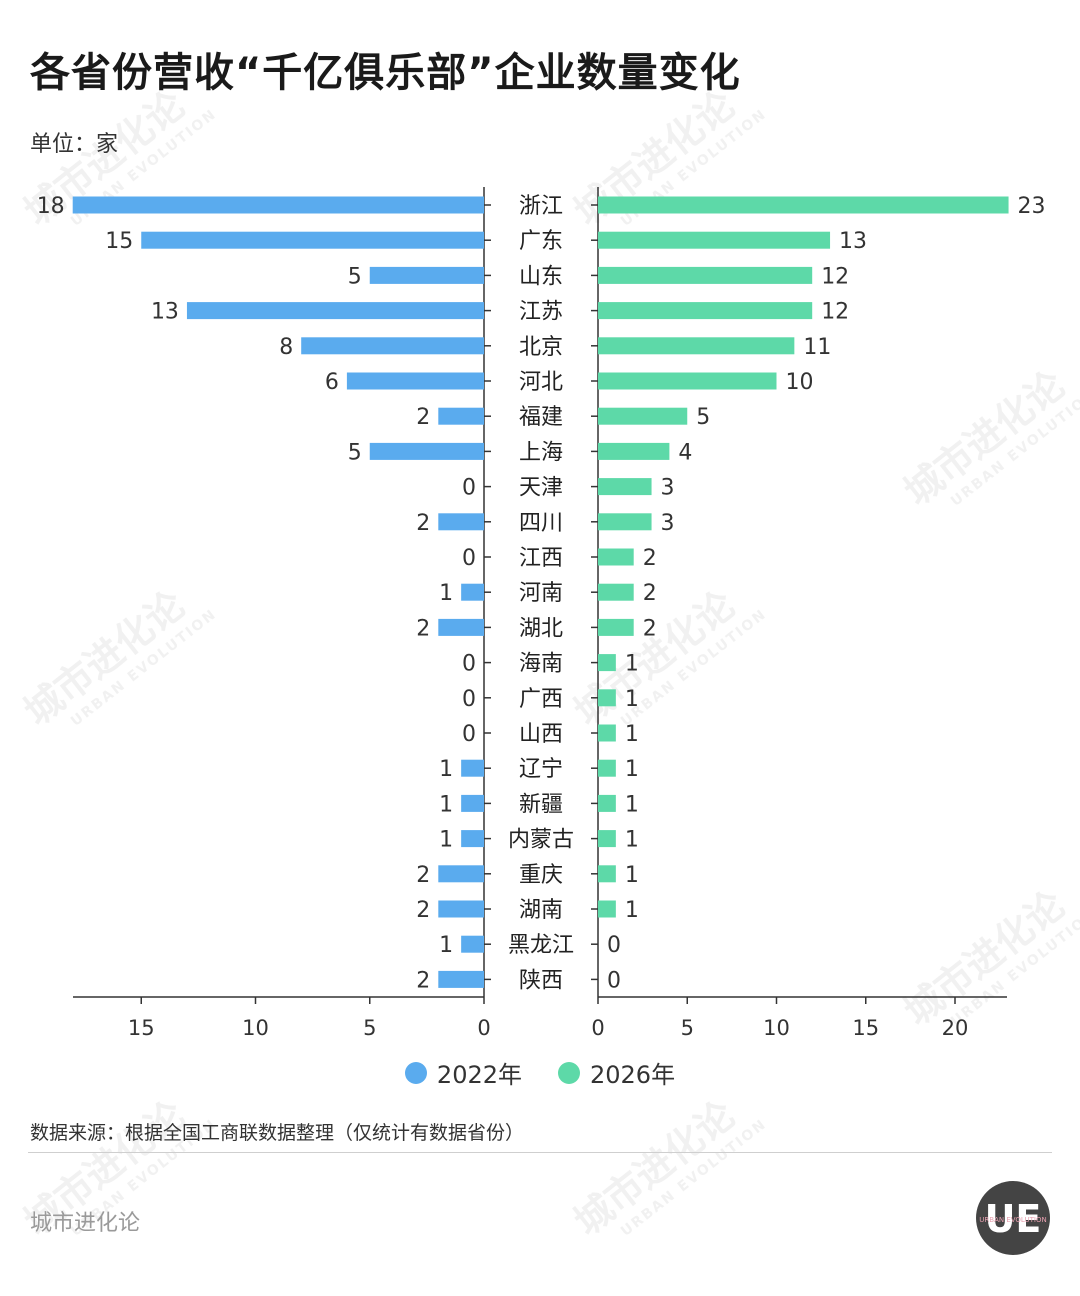  What do you see at coordinates (541, 312) in the screenshot?
I see `category-label: 江苏` at bounding box center [541, 312].